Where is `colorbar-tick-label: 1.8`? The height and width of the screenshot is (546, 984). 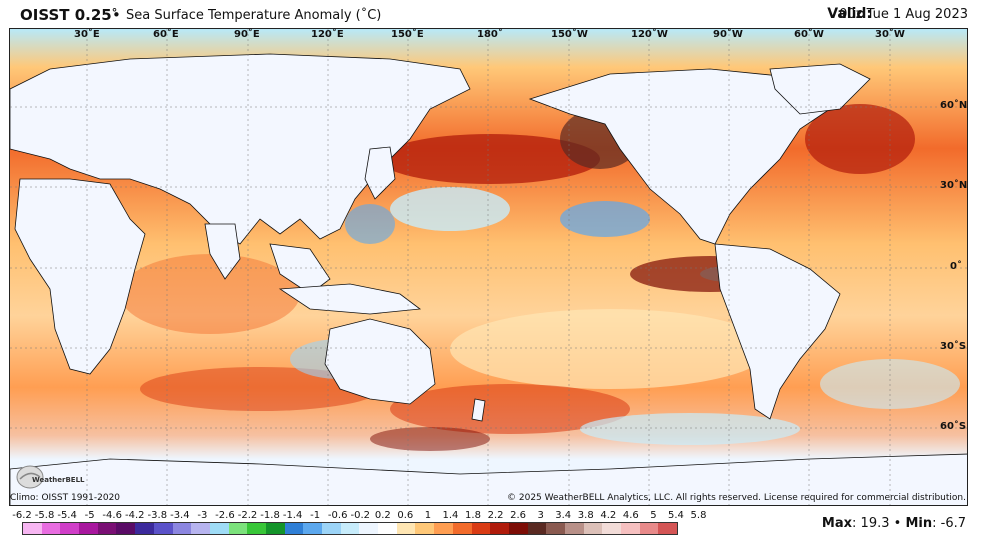
colorbar-tick-label: 1.8 is located at coordinates (473, 515).